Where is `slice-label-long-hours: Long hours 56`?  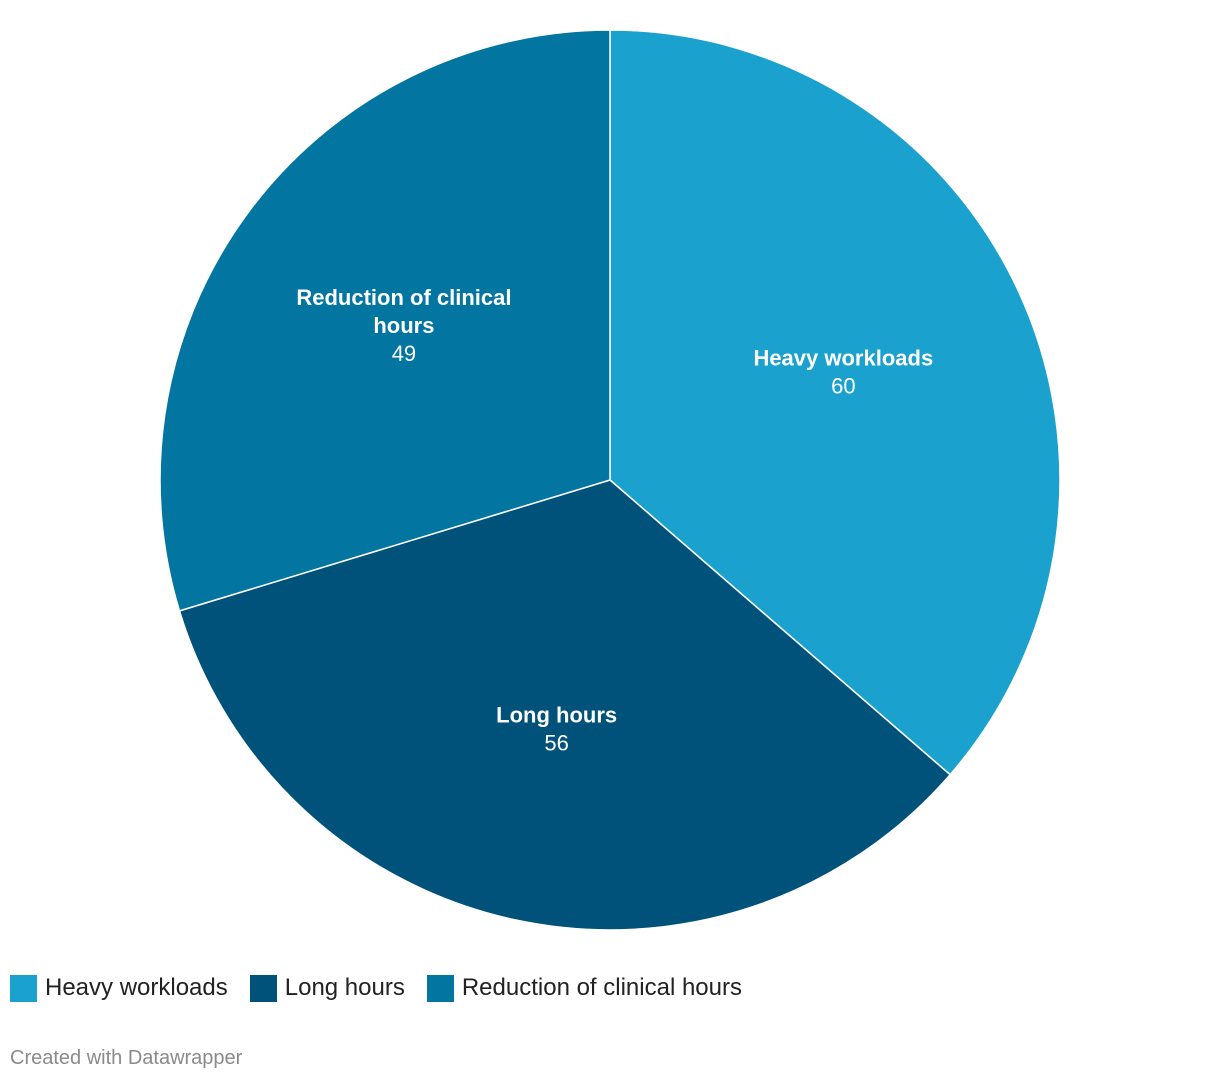
slice-label-long-hours: Long hours 56 is located at coordinates (556, 729).